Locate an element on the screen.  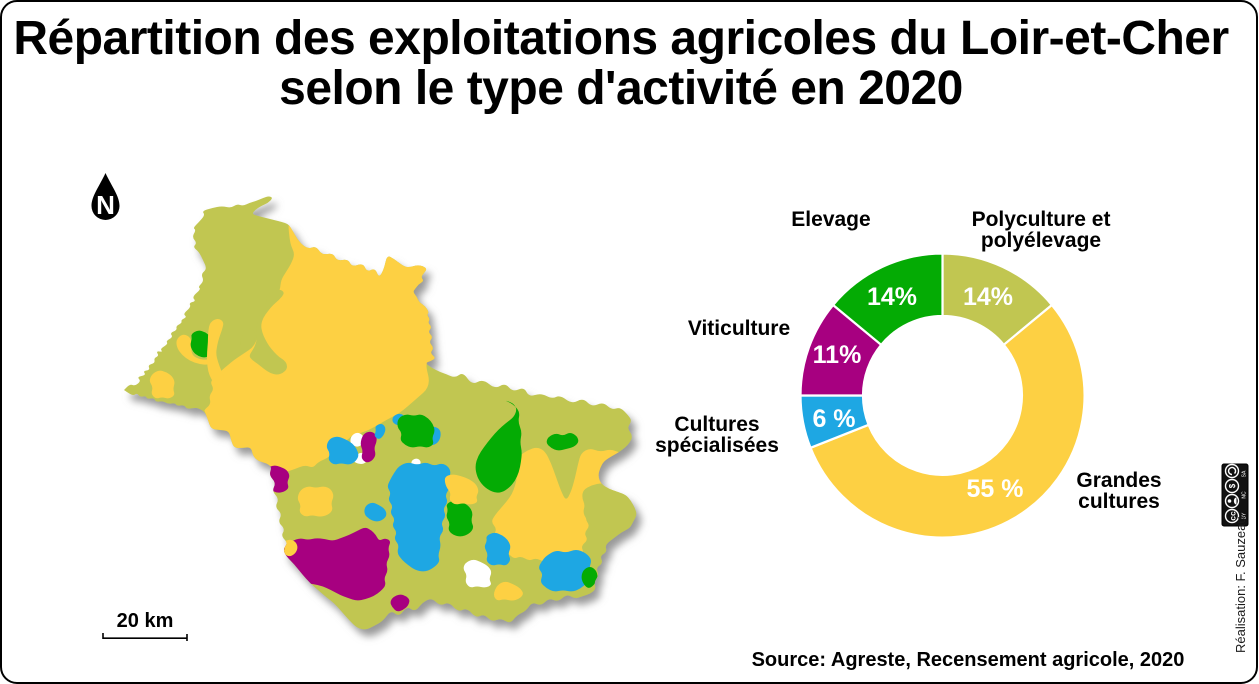
svg-text: cc is located at coordinates (1233, 516).